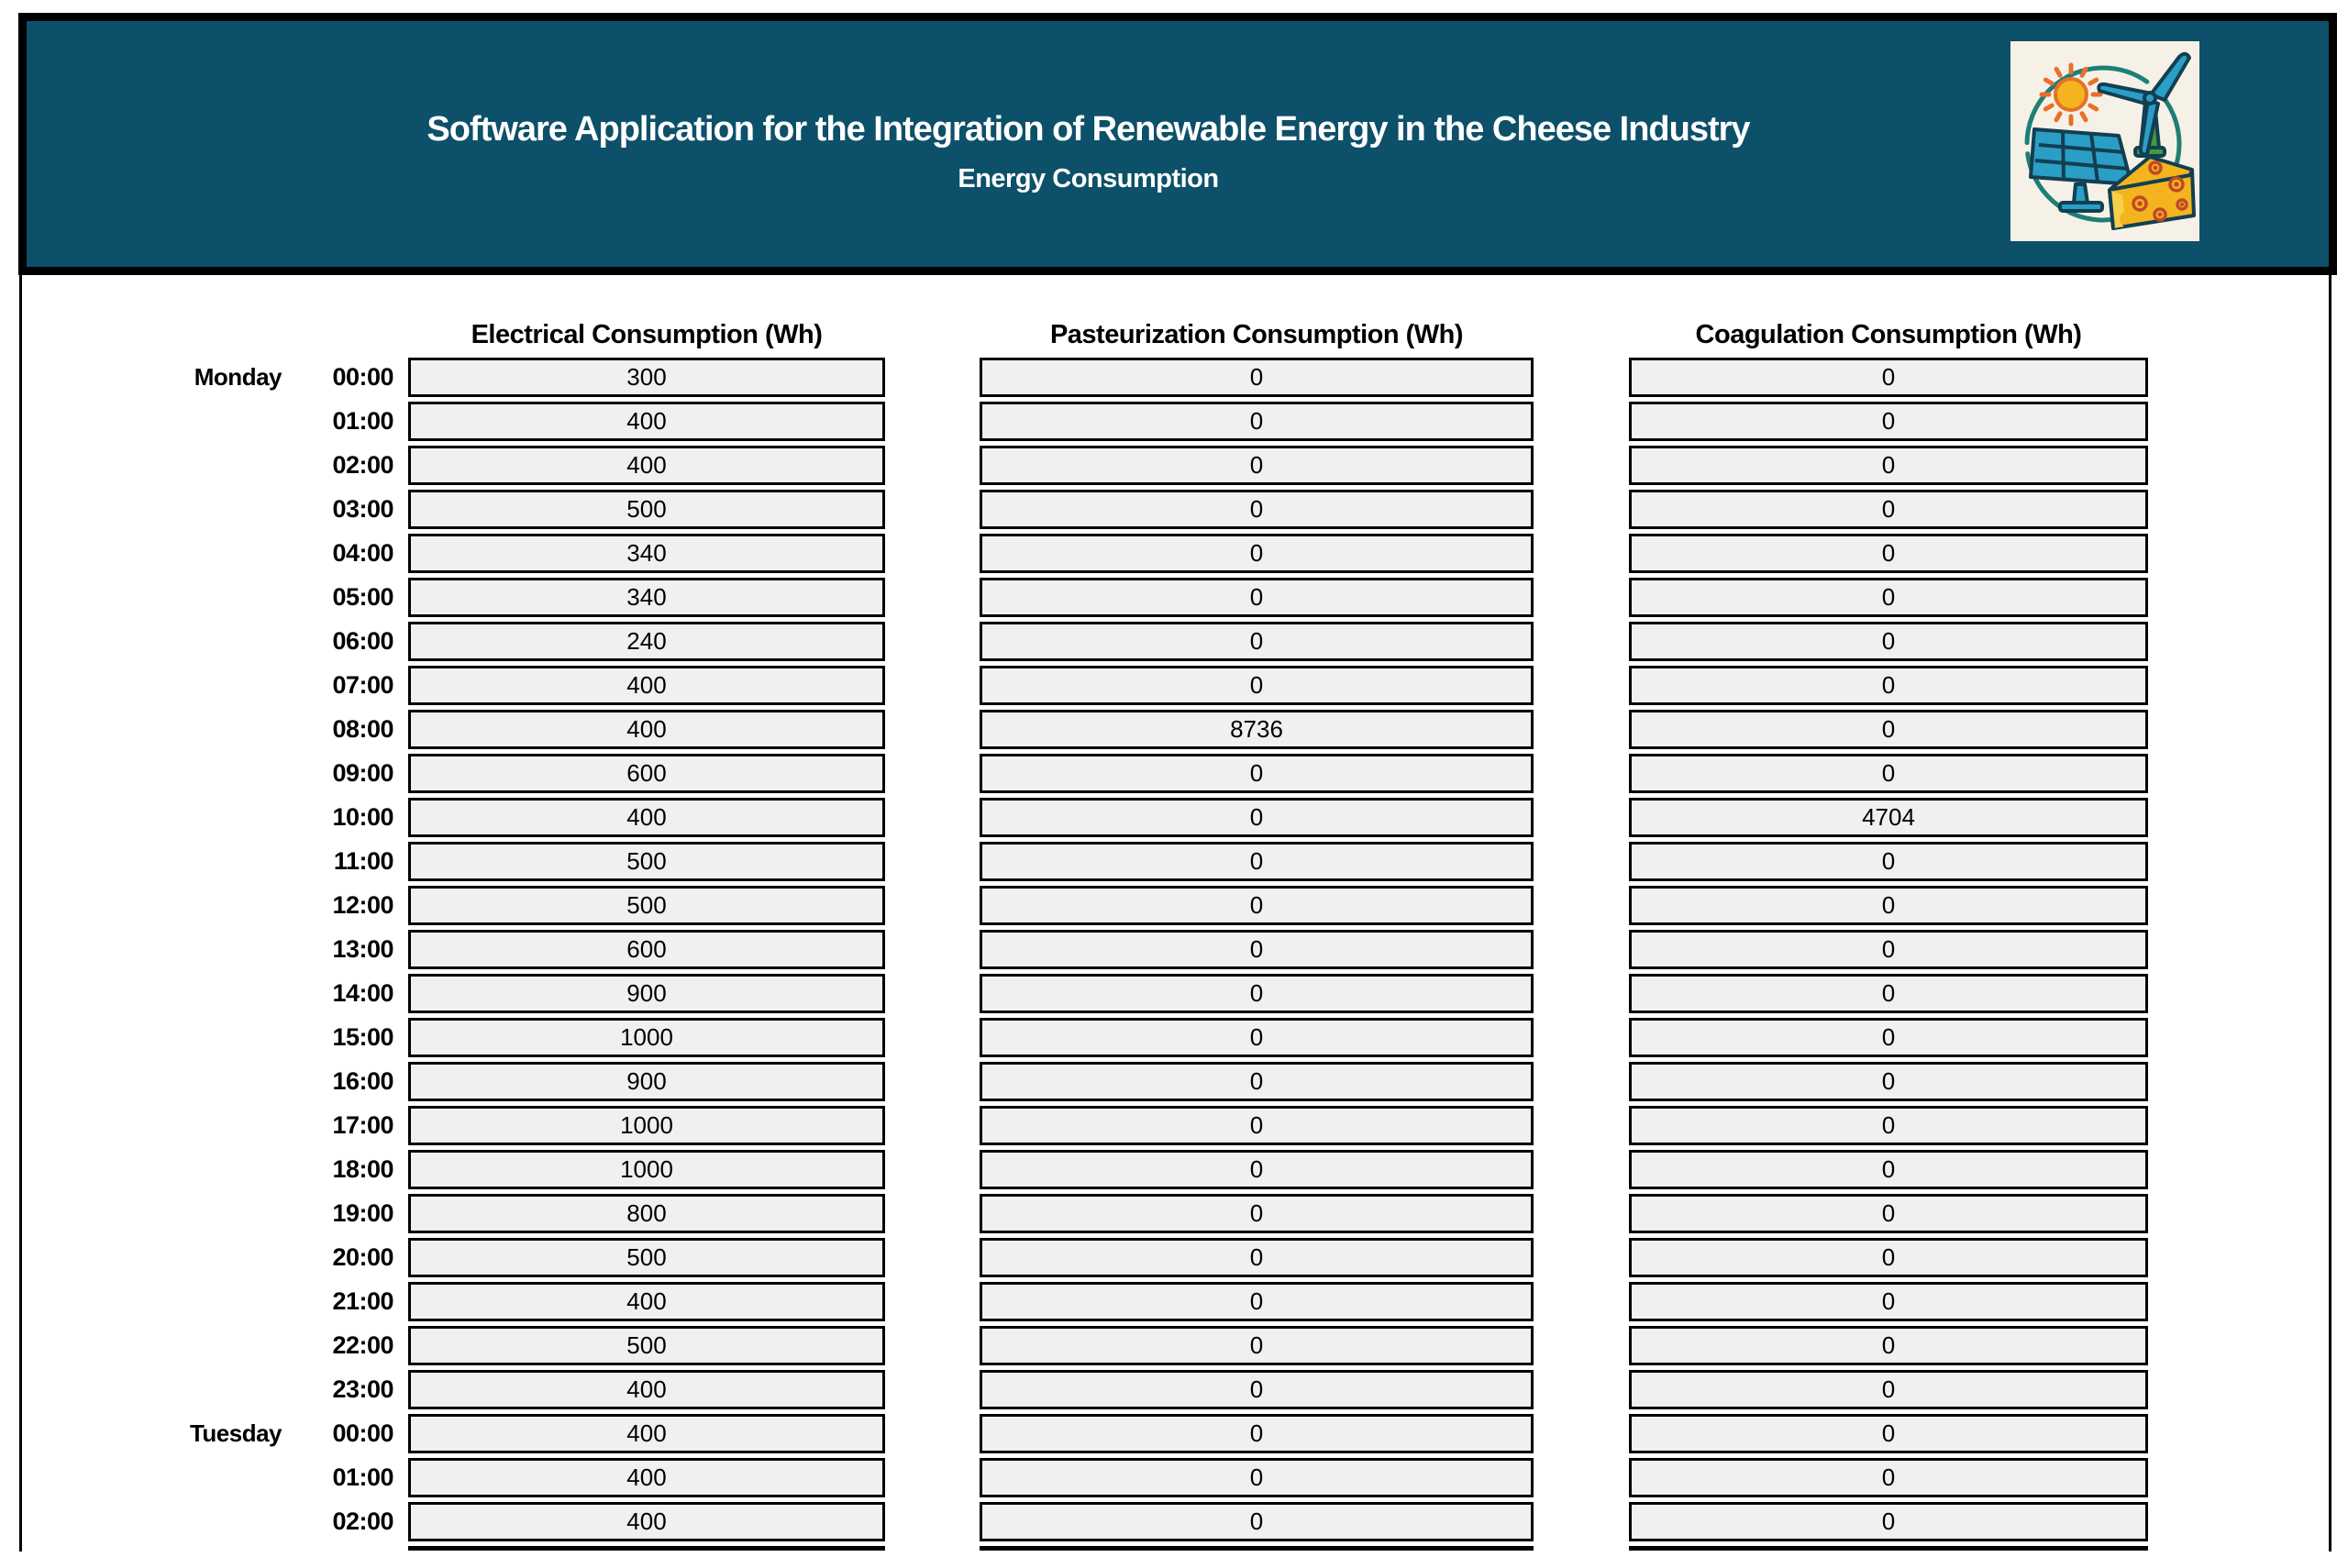 The width and height of the screenshot is (2348, 1568). What do you see at coordinates (362, 1345) in the screenshot?
I see `time-label: 22:00` at bounding box center [362, 1345].